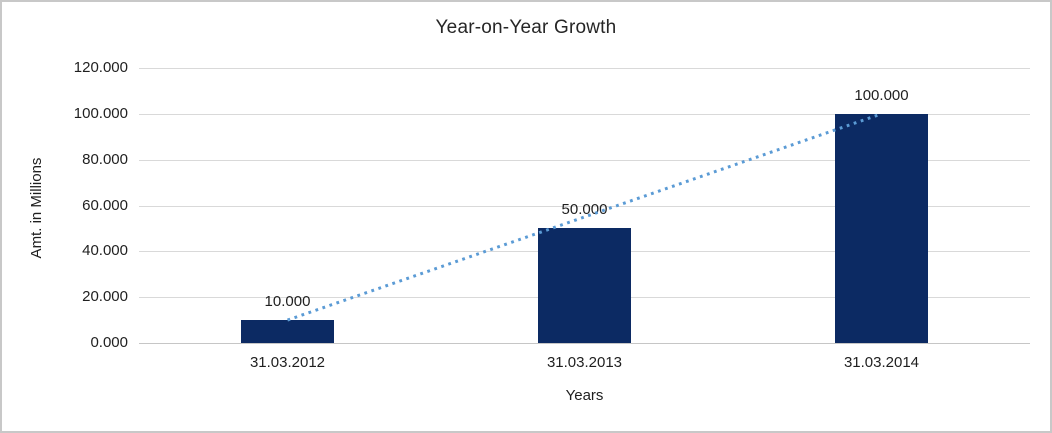  What do you see at coordinates (100, 113) in the screenshot?
I see `y-tick-label: 100.000` at bounding box center [100, 113].